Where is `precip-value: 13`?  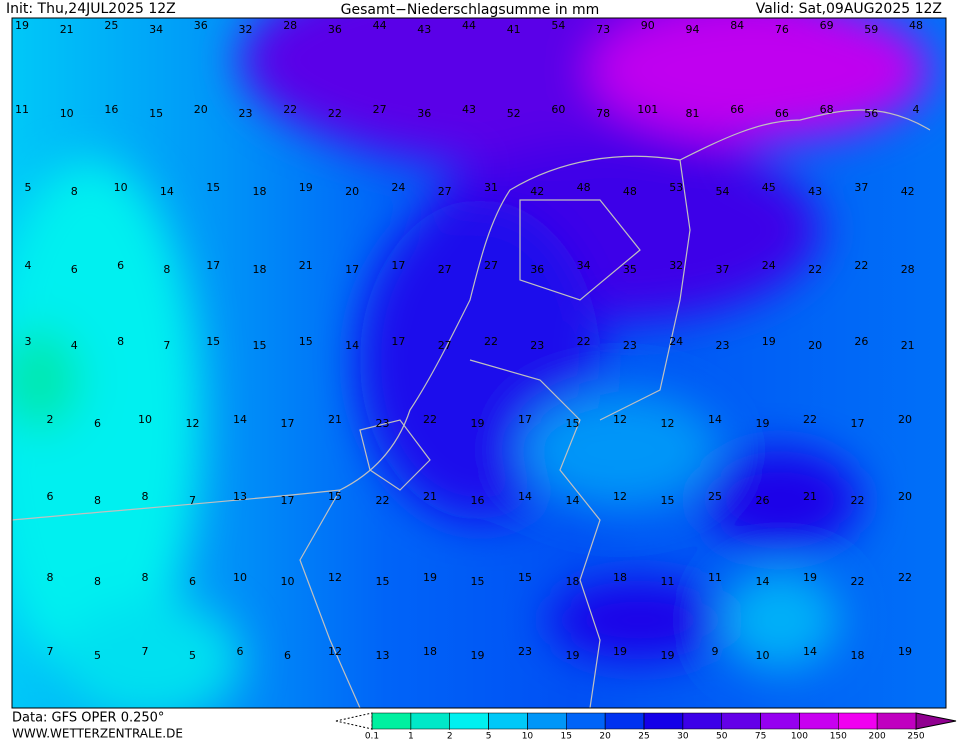
precip-value: 13 is located at coordinates (383, 655).